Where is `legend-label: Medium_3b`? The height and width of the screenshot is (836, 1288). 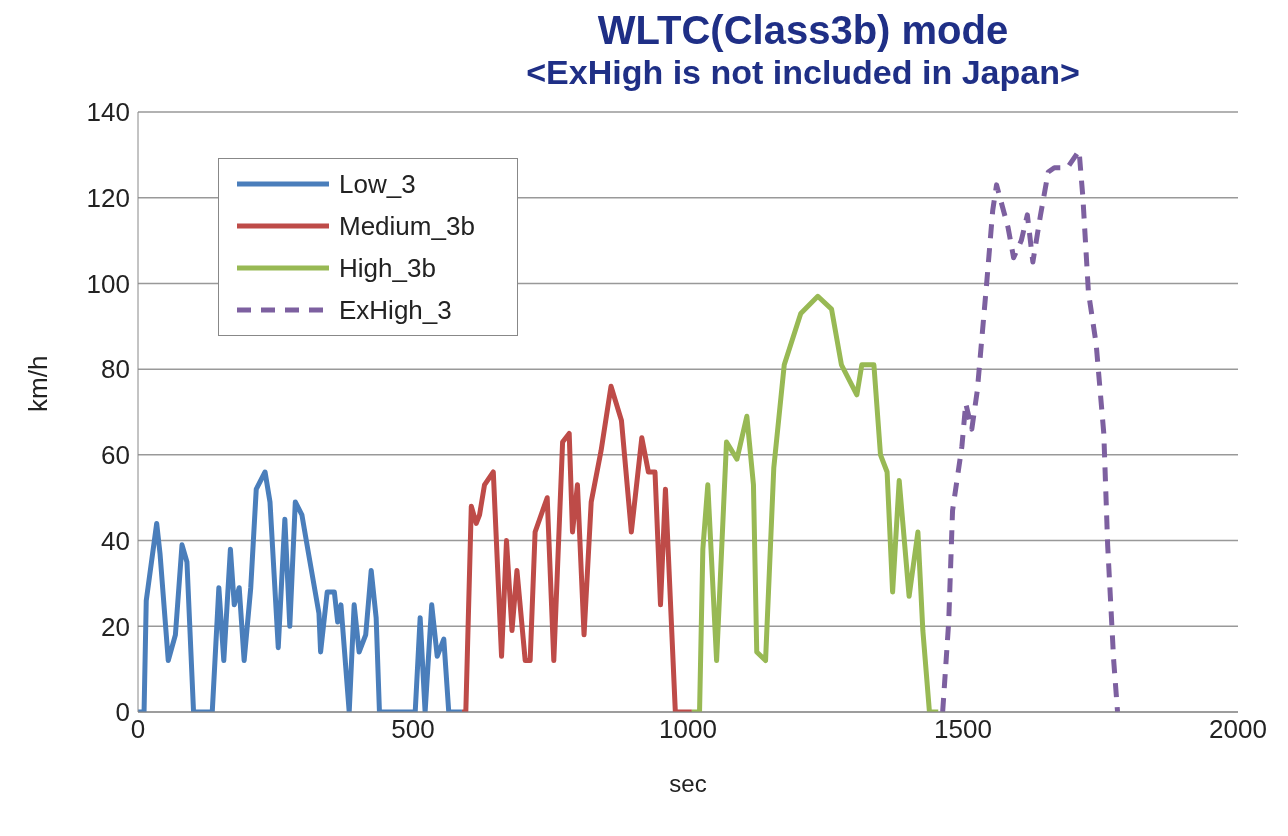 legend-label: Medium_3b is located at coordinates (407, 226).